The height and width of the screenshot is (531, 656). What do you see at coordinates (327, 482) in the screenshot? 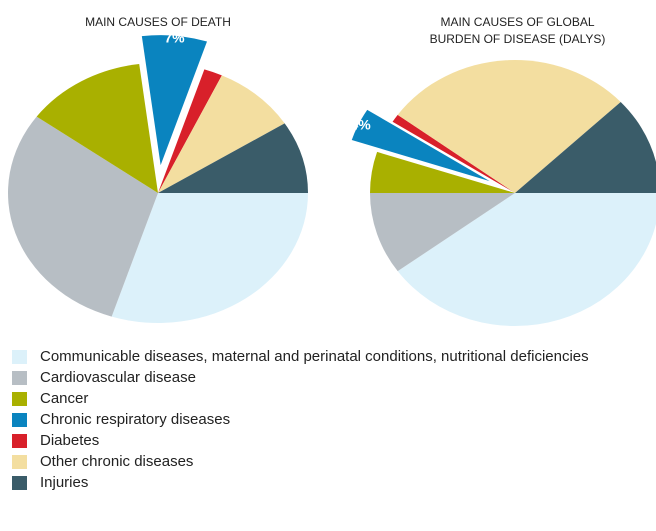
I see `legend-item: Injuries` at bounding box center [327, 482].